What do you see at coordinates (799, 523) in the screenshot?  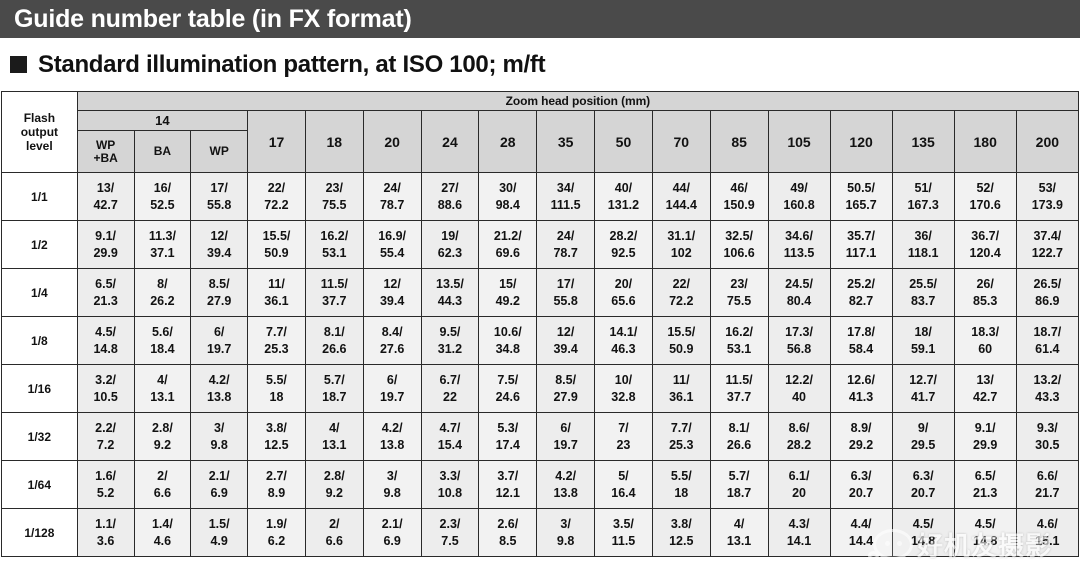 I see `value-meters: 4.3/` at bounding box center [799, 523].